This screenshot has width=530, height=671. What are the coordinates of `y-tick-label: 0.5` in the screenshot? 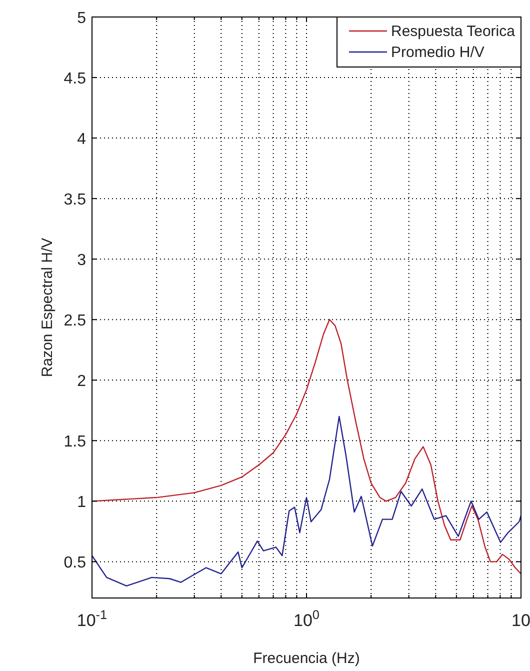 It's located at (75, 563).